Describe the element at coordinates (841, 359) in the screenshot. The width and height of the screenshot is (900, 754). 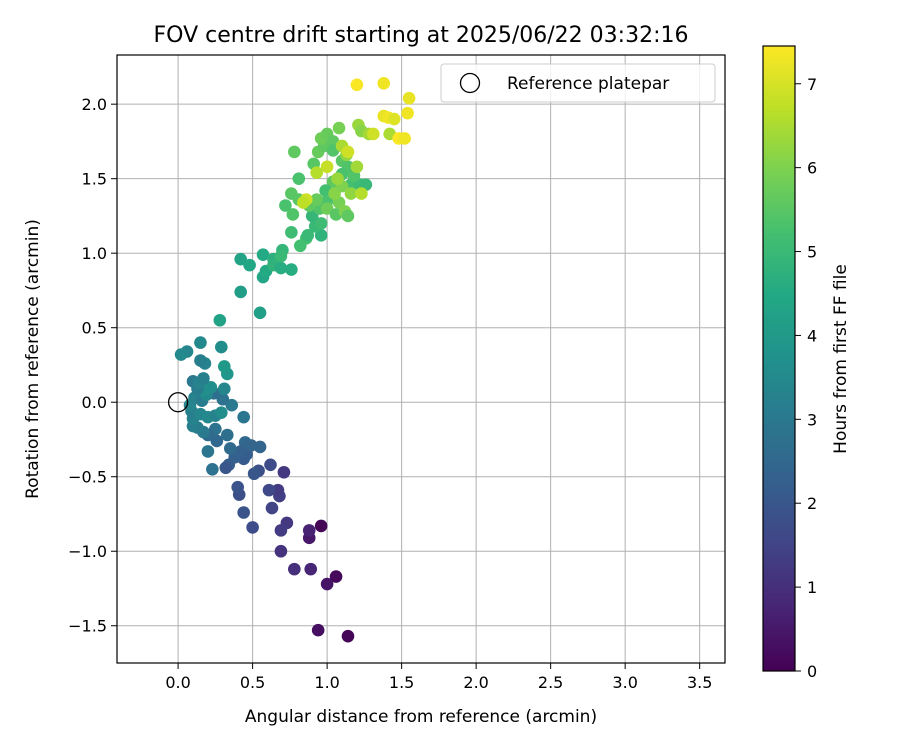
I see `colorbar-label: Hours from first FF file` at that location.